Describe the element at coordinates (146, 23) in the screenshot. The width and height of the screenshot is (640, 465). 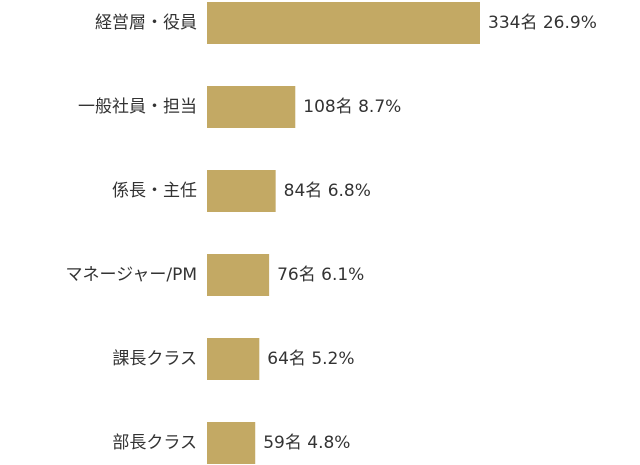
I see `category-label: 経営層・役員` at that location.